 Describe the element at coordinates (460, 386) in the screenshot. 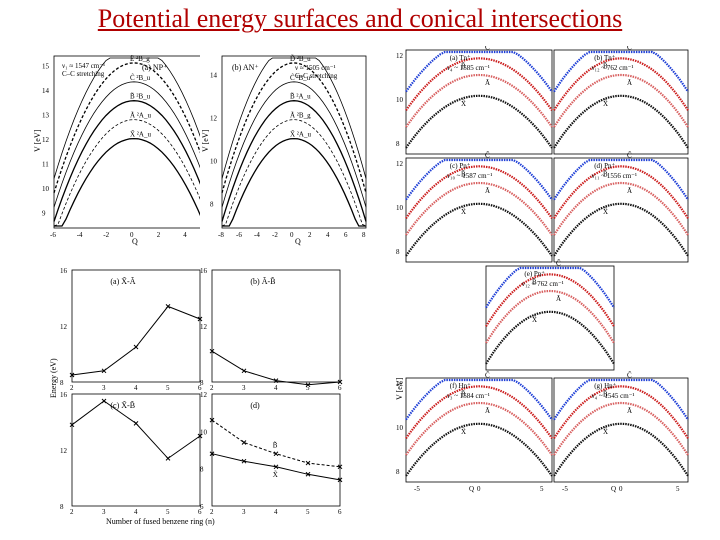

I see `pes-grid-tag: (f) Hn⁺` at that location.